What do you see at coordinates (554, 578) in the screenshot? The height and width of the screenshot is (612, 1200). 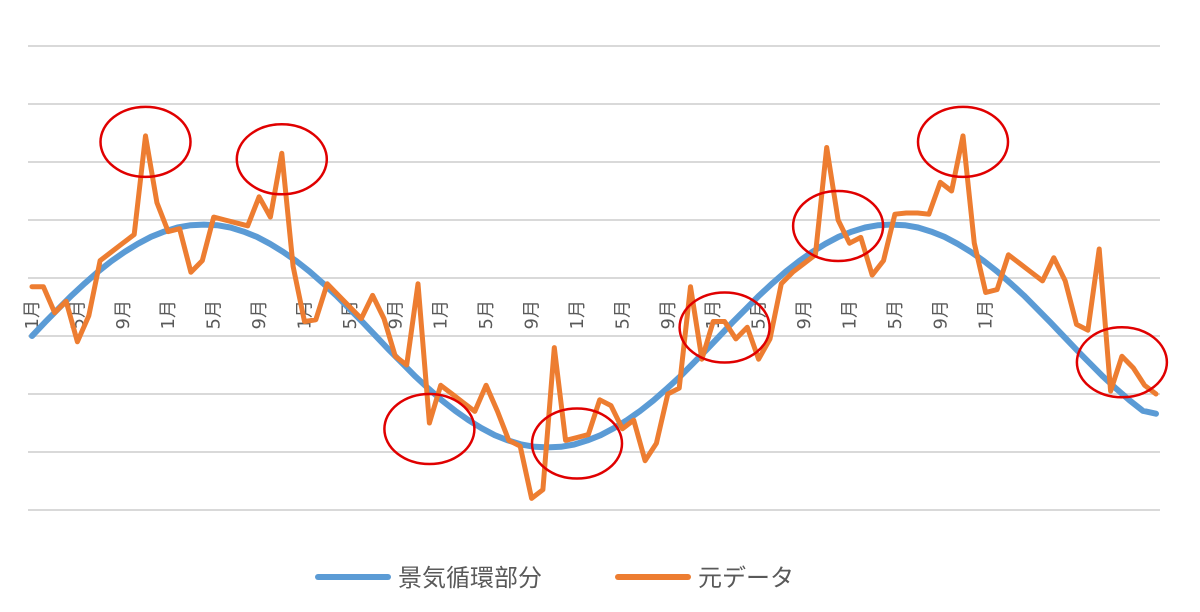 I see `legend: 景気循環部分 元データ` at bounding box center [554, 578].